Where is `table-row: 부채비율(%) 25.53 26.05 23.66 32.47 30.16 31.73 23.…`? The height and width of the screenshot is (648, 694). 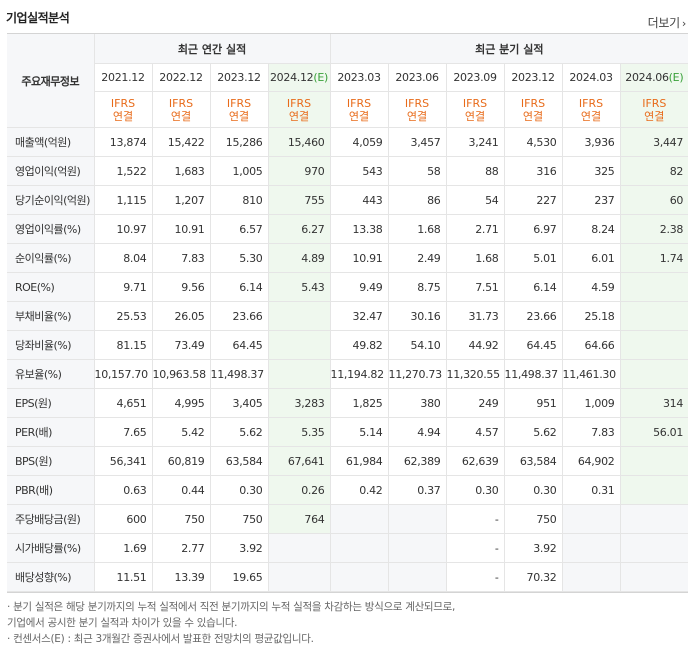 table-row: 부채비율(%) 25.53 26.05 23.66 32.47 30.16 31.73 23.… is located at coordinates (348, 316).